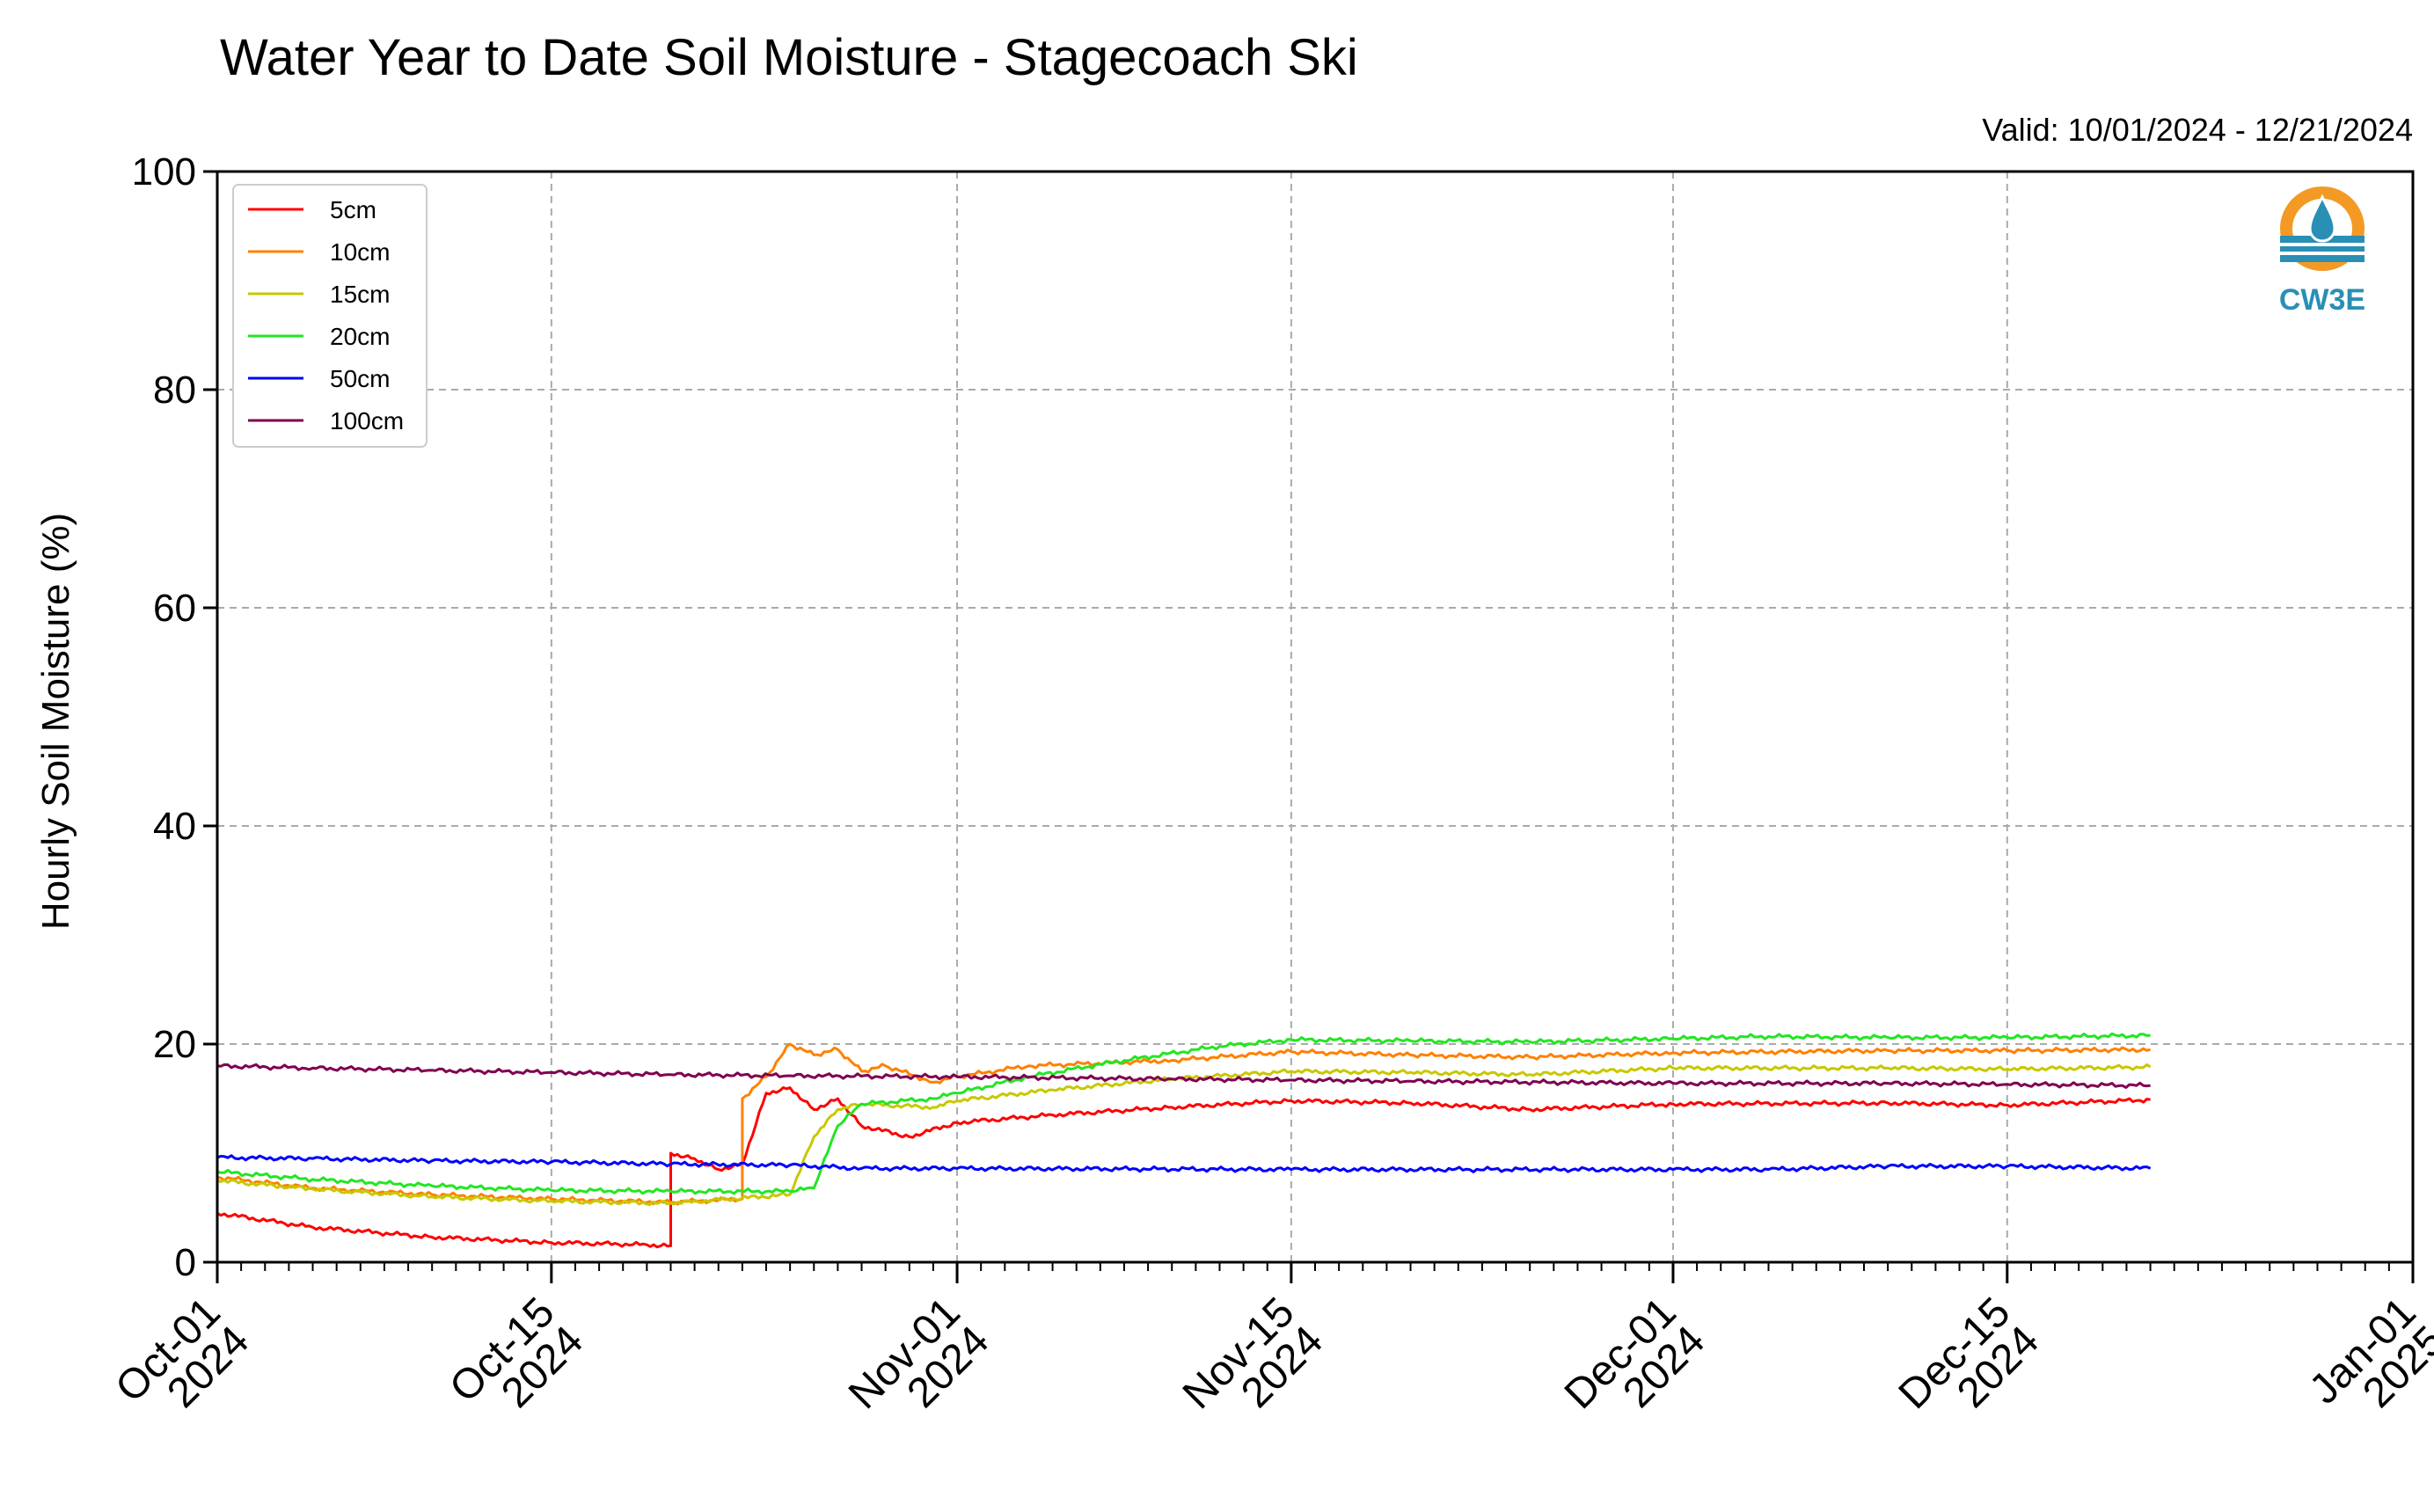  What do you see at coordinates (174, 1044) in the screenshot?
I see `y-tick-label: 20` at bounding box center [174, 1044].